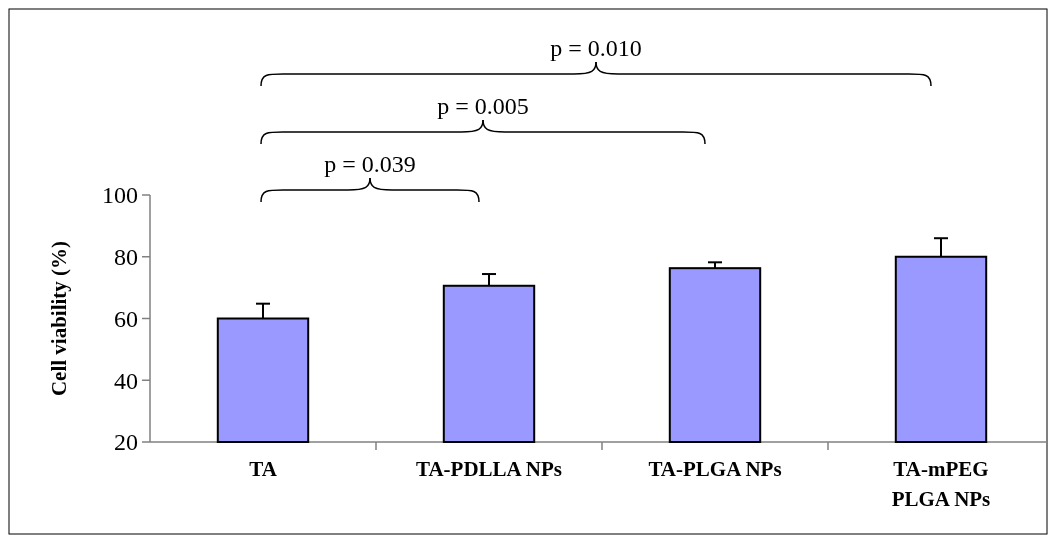 The image size is (1056, 535). I want to click on x-tick-label: TA-PLGA NPs, so click(715, 469).